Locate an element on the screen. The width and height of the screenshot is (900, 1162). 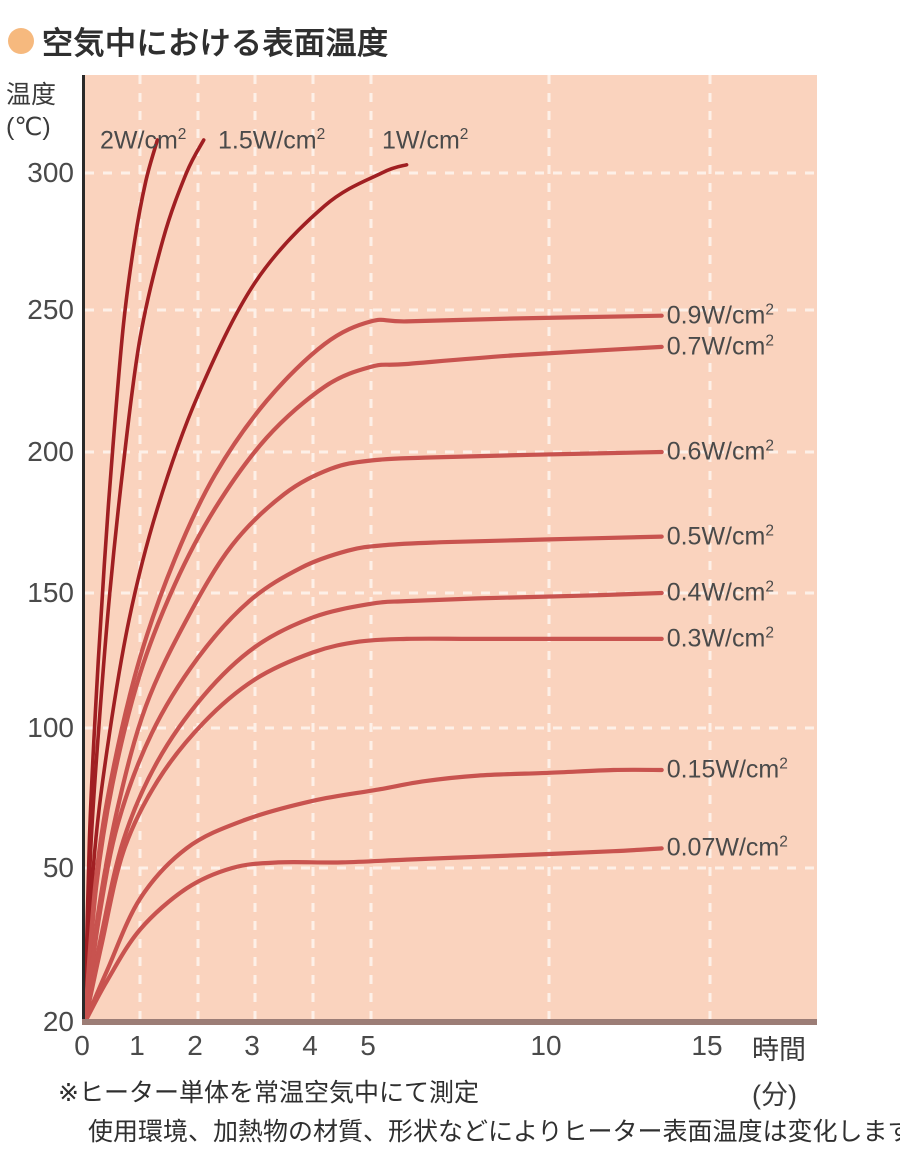
series-label-0.5Wcm: 0.5W/cm2 is located at coordinates (720, 536).